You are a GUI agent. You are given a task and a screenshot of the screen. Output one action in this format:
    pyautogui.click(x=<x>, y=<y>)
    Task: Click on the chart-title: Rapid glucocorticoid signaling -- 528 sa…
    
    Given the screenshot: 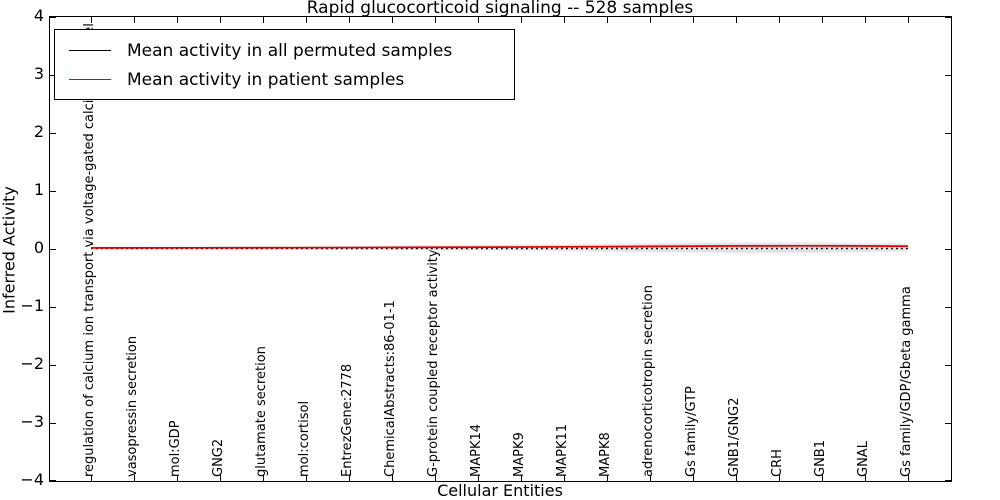 What is the action you would take?
    pyautogui.click(x=500, y=9)
    